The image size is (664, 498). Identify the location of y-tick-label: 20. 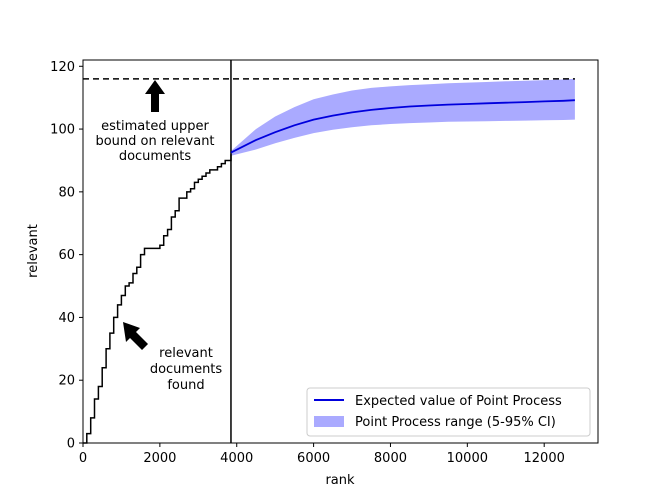
(66, 381).